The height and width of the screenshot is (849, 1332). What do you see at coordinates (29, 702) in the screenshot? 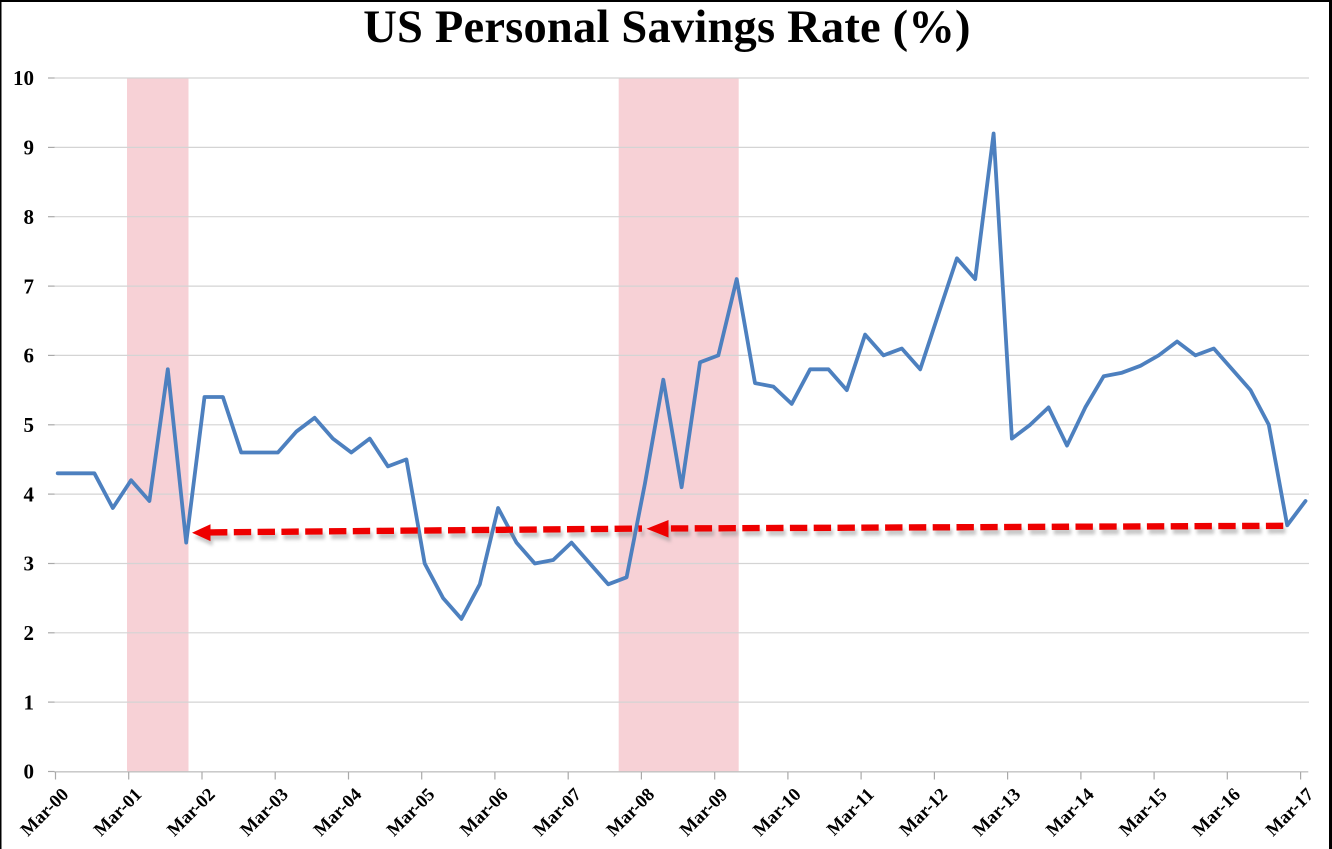
I see `svg-text: 1` at bounding box center [29, 702].